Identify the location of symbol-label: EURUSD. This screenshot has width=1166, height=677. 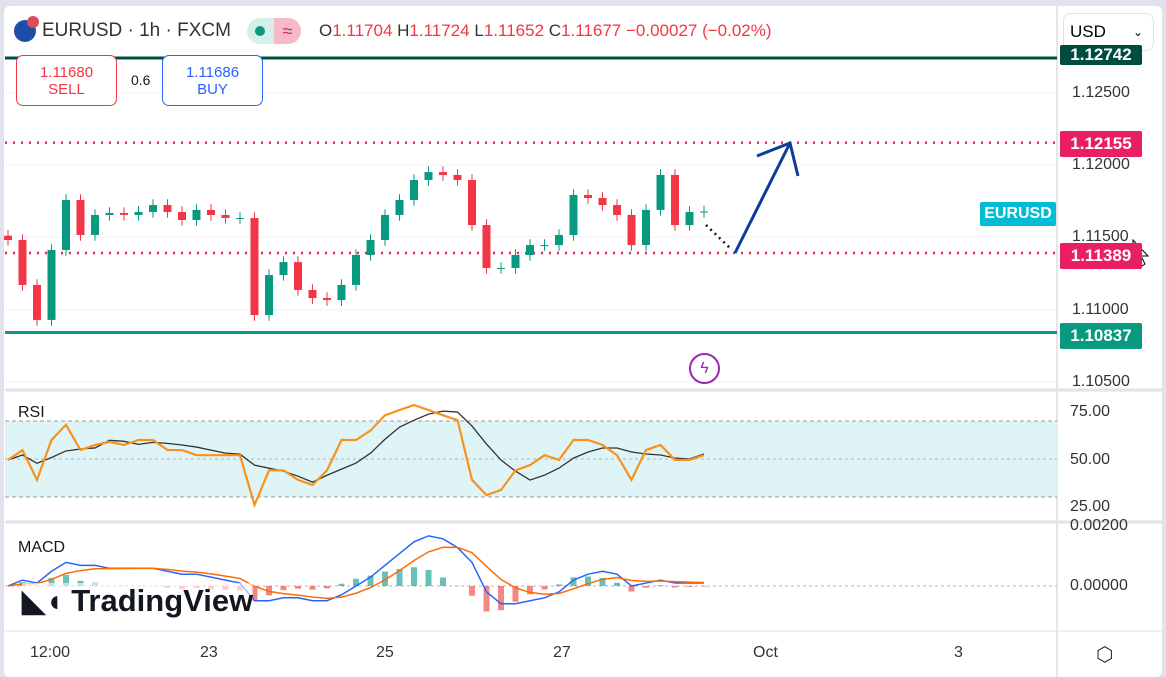
(1018, 214).